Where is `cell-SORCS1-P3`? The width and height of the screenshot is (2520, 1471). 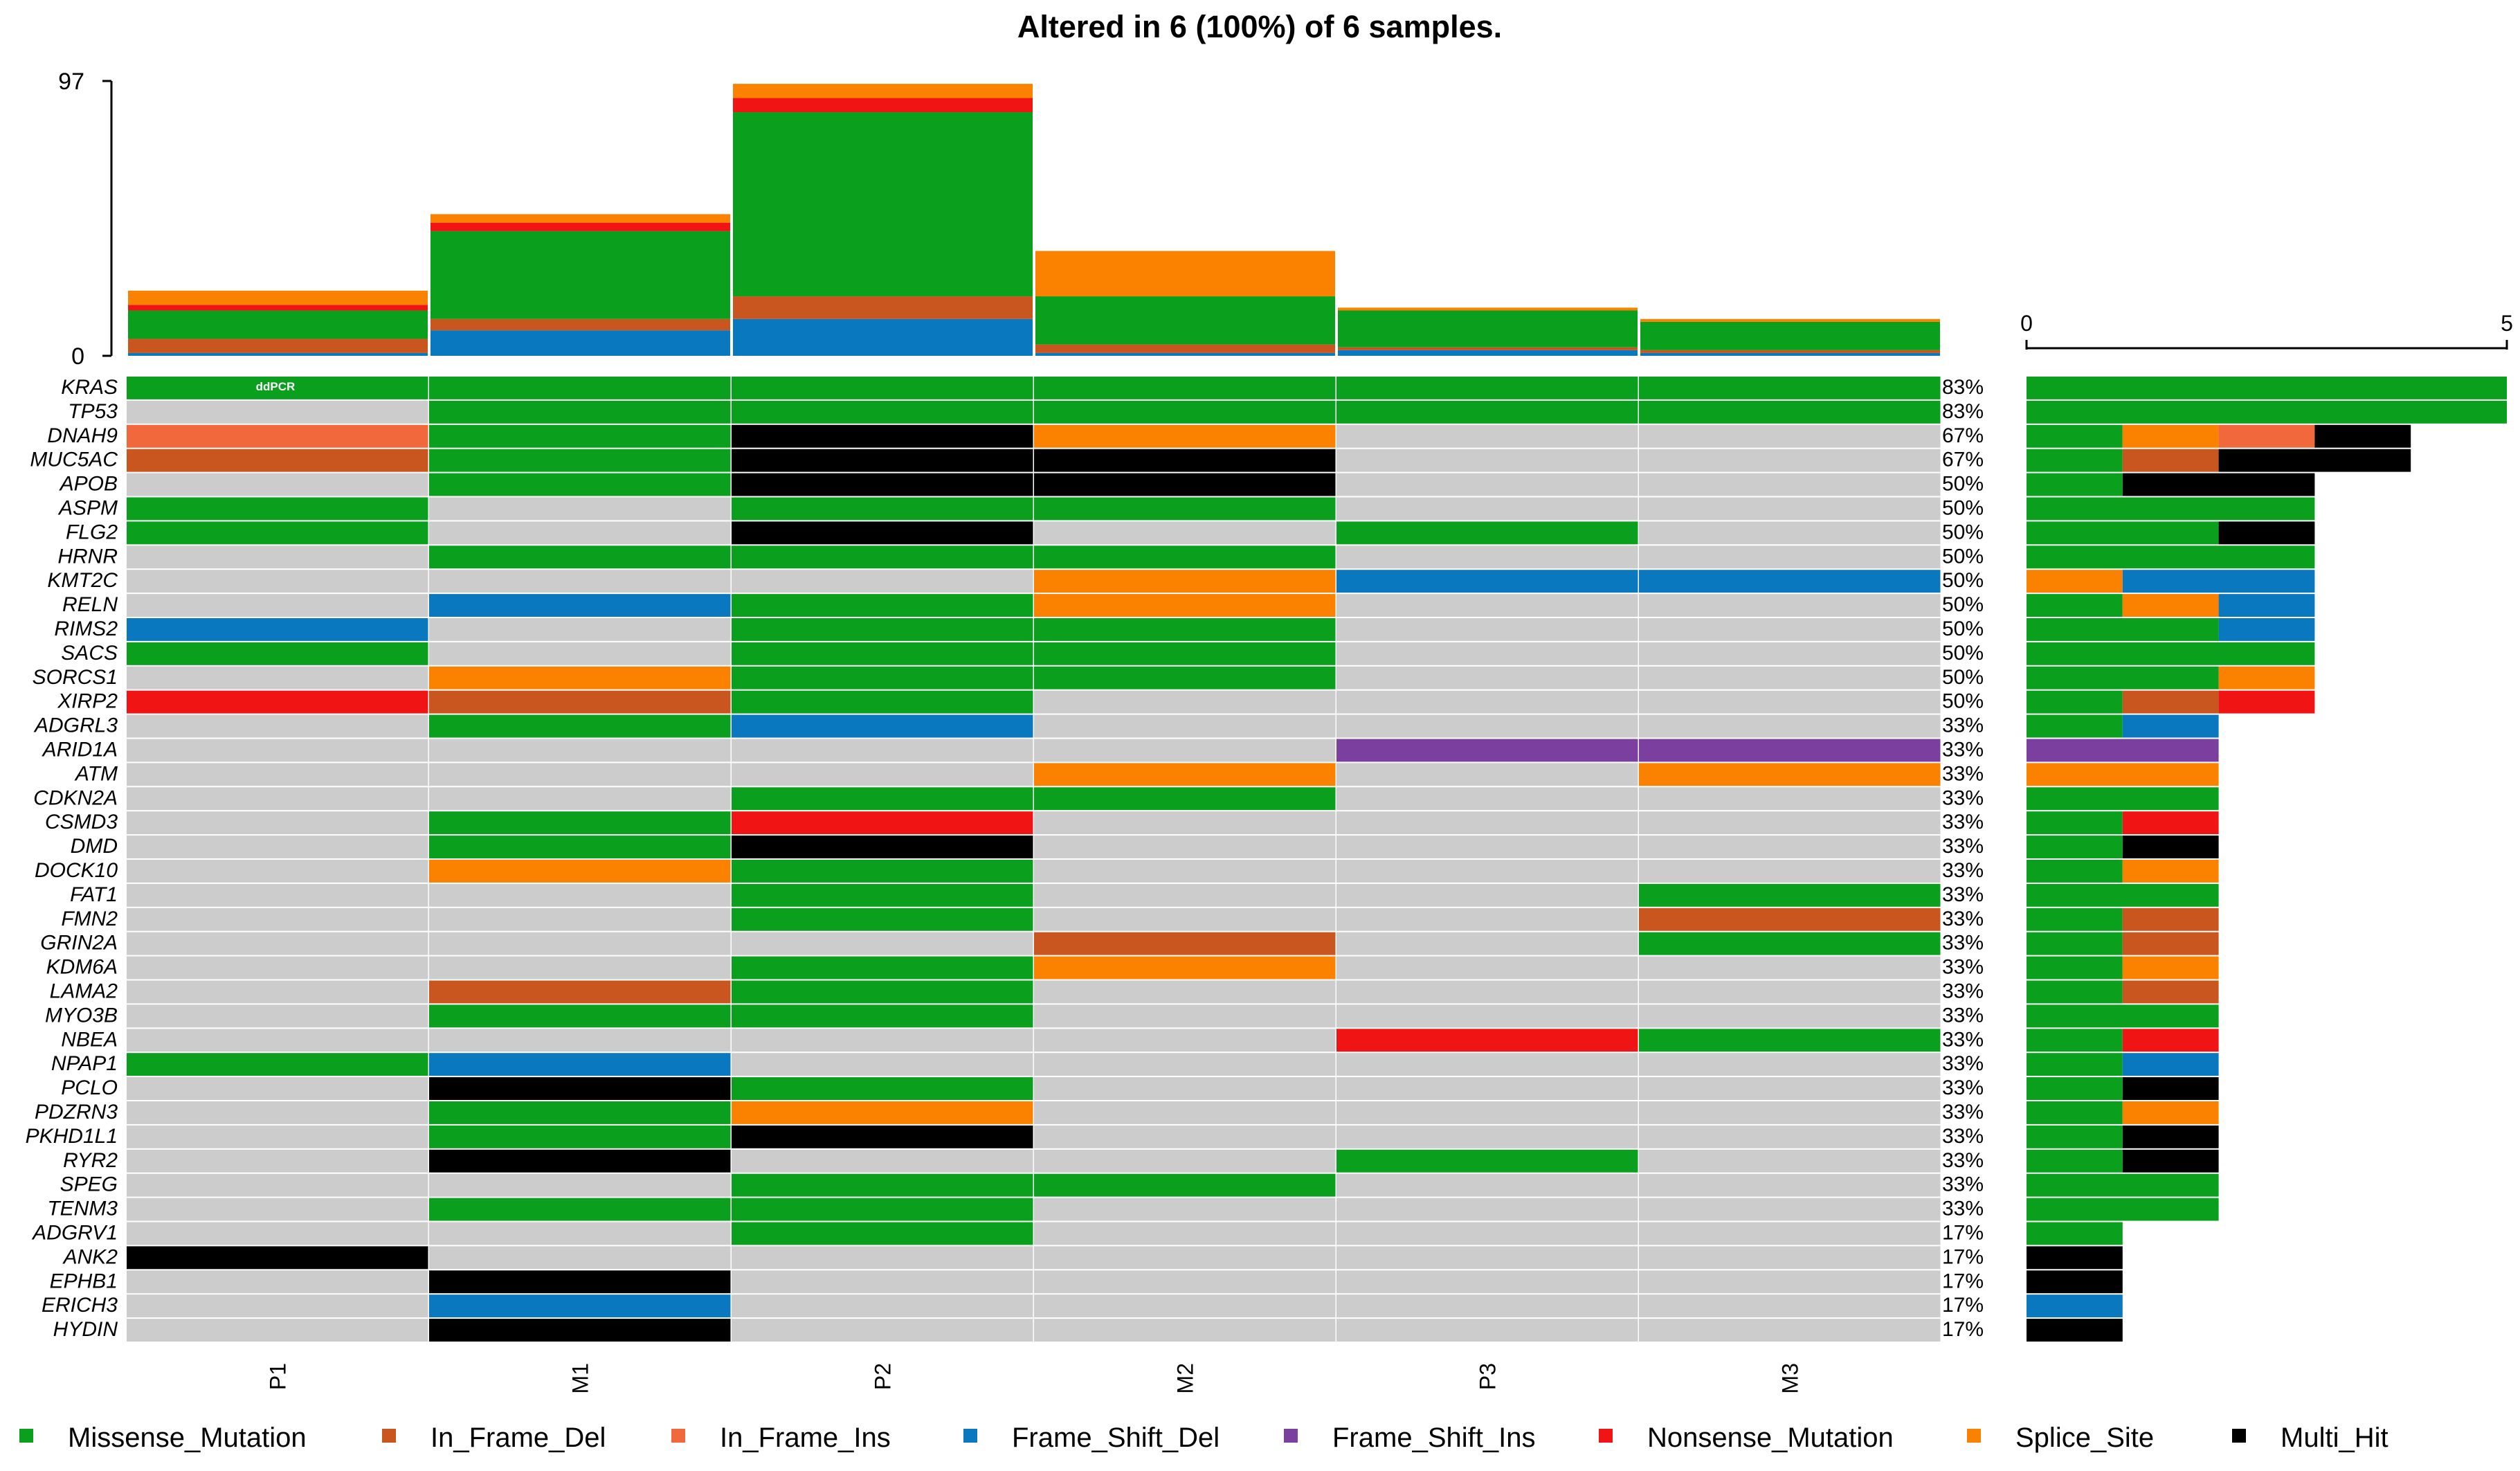
cell-SORCS1-P3 is located at coordinates (1487, 677).